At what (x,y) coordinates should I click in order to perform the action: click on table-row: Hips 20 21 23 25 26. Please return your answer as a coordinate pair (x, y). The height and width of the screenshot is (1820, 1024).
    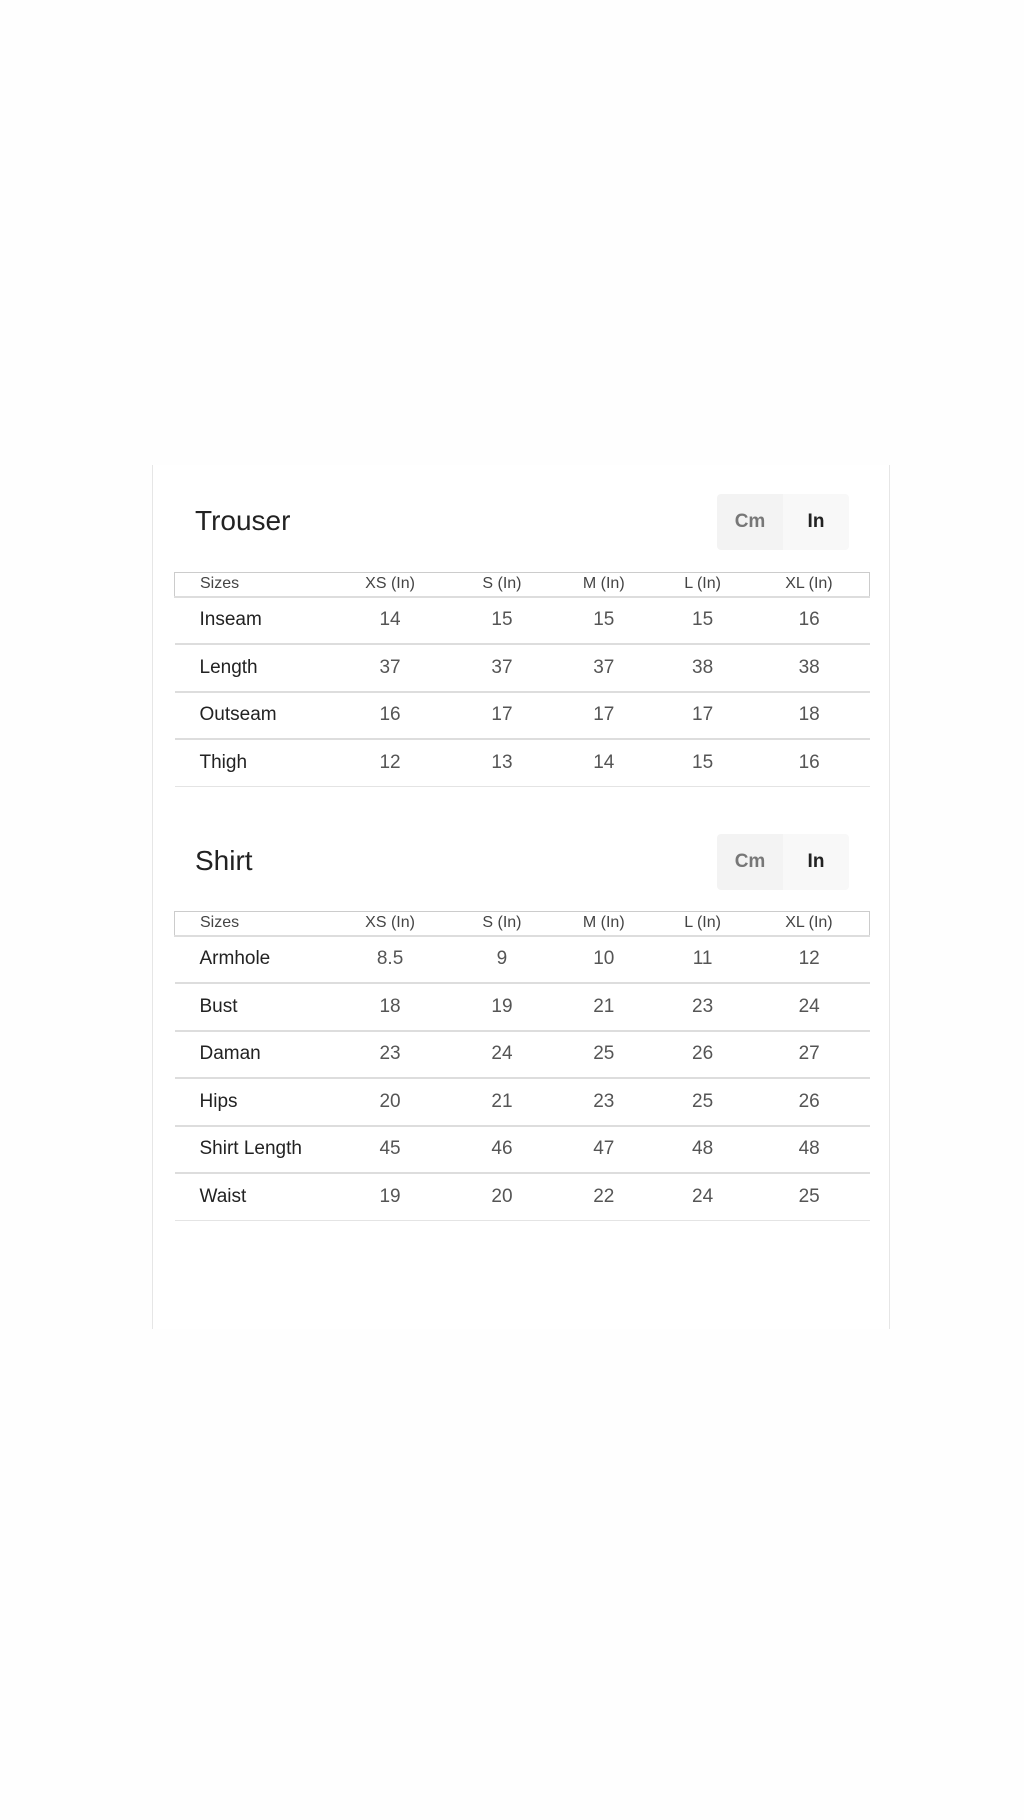
    Looking at the image, I should click on (522, 1102).